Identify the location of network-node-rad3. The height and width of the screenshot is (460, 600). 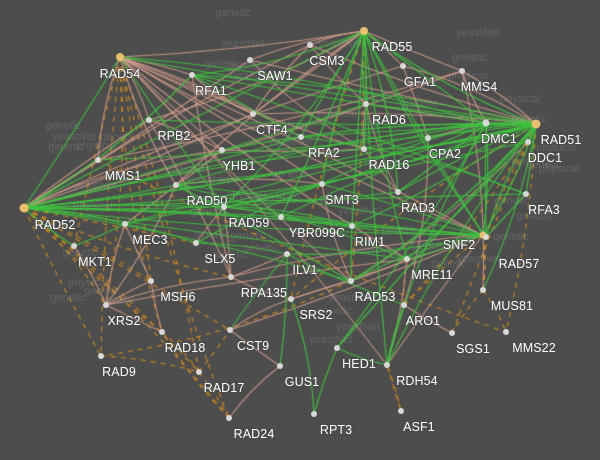
(398, 192).